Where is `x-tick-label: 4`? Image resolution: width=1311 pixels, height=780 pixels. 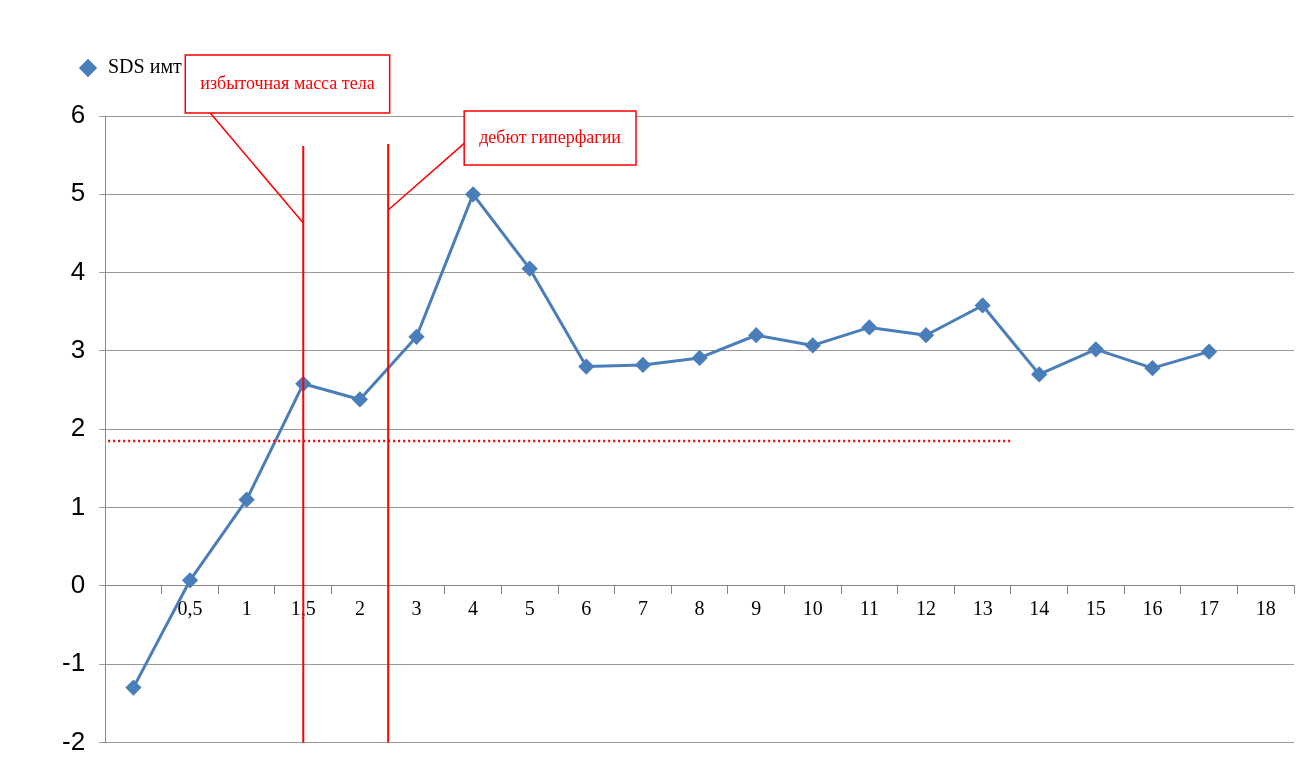 x-tick-label: 4 is located at coordinates (473, 608).